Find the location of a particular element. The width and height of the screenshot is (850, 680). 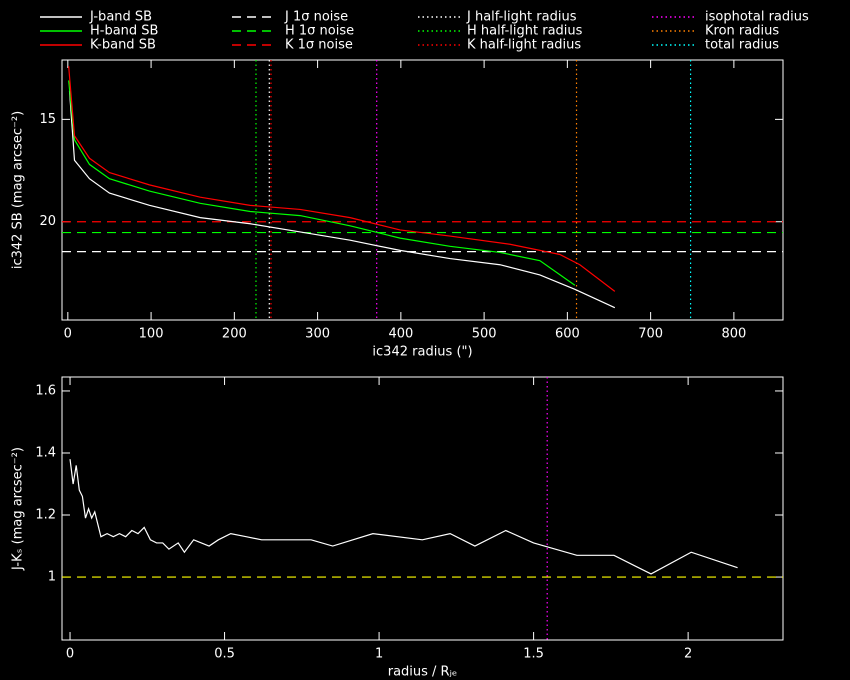

y-tick-label: 20 is located at coordinates (47, 221).